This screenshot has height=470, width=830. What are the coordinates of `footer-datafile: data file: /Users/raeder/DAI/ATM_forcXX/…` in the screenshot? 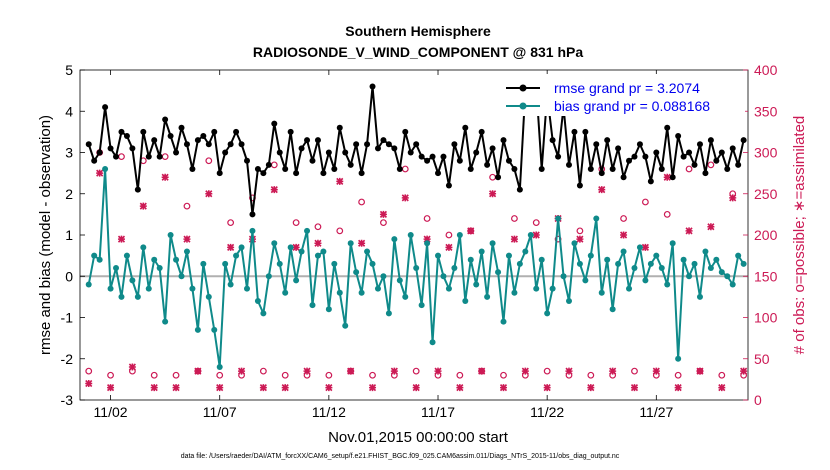 It's located at (400, 456).